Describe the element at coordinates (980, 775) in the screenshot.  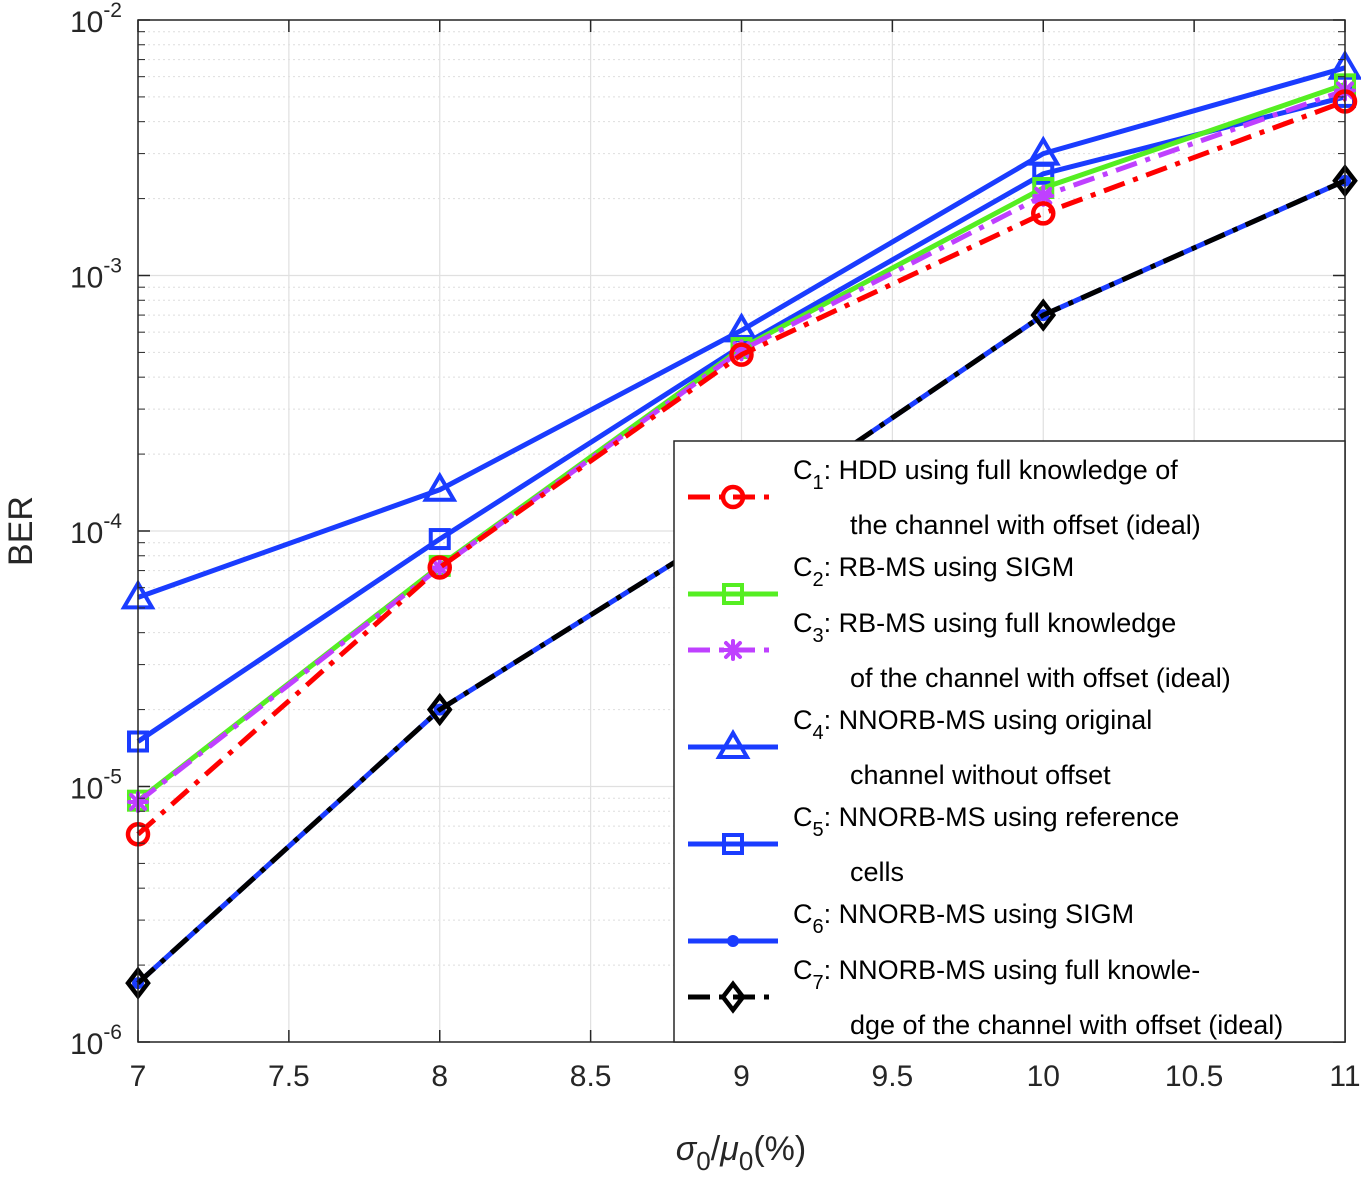
I see `legend-label-line: channel without offset` at that location.